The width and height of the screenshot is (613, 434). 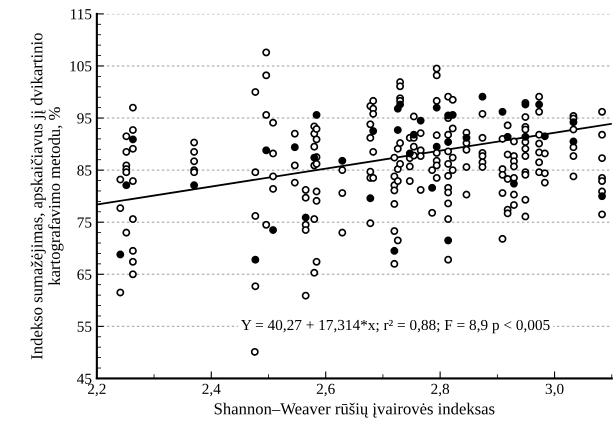 What do you see at coordinates (84, 170) in the screenshot?
I see `y-tick-label: 85` at bounding box center [84, 170].